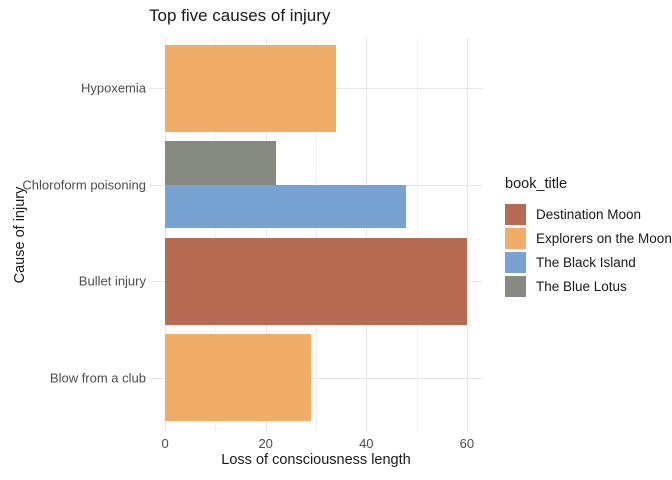 This screenshot has width=672, height=480. I want to click on x-tick-label-40: 40, so click(366, 443).